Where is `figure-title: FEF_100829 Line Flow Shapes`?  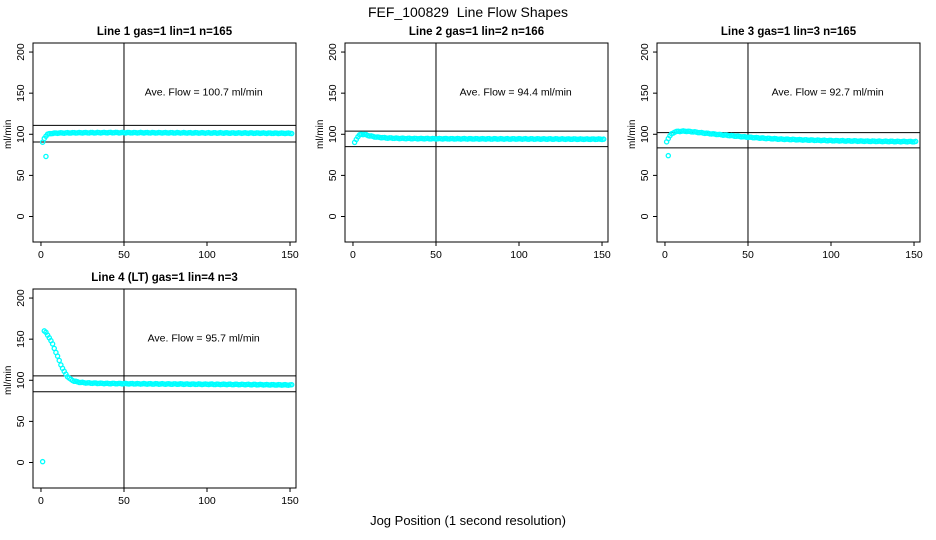
figure-title: FEF_100829 Line Flow Shapes is located at coordinates (467, 12).